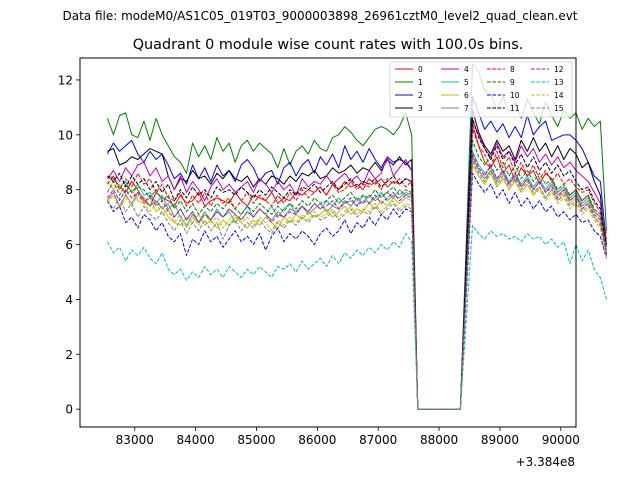 Image resolution: width=640 pixels, height=480 pixels. I want to click on legend-label-5: 5, so click(466, 82).